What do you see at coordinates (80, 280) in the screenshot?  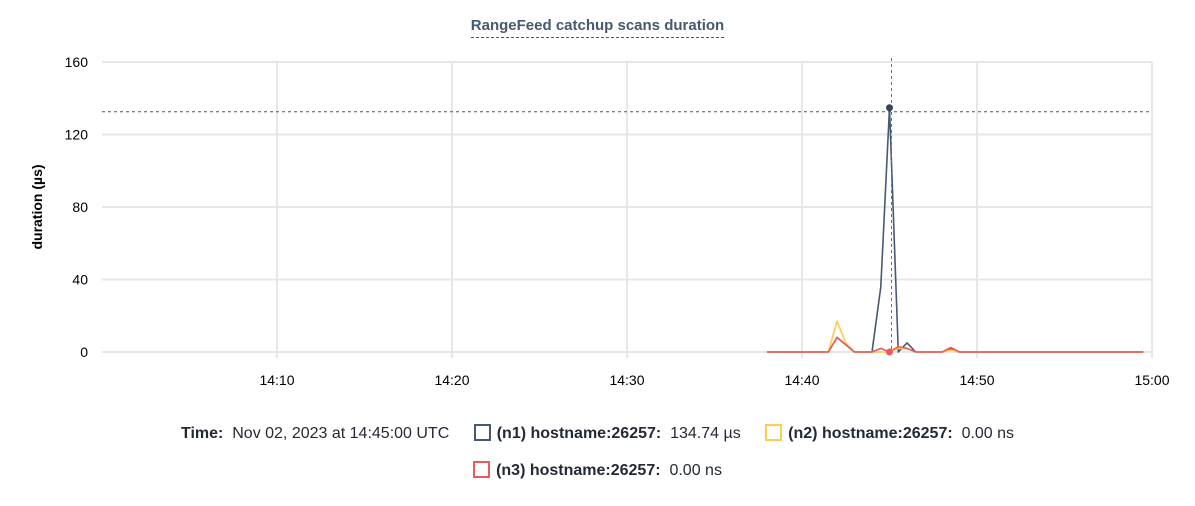 I see `y-tick-label: 40` at bounding box center [80, 280].